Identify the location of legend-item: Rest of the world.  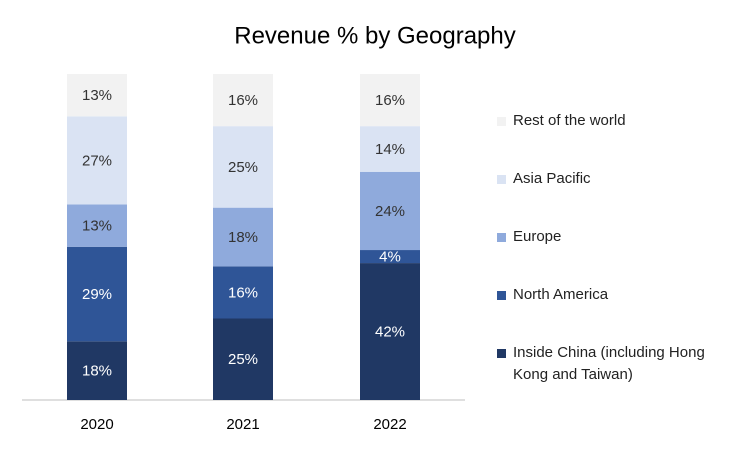
(561, 121).